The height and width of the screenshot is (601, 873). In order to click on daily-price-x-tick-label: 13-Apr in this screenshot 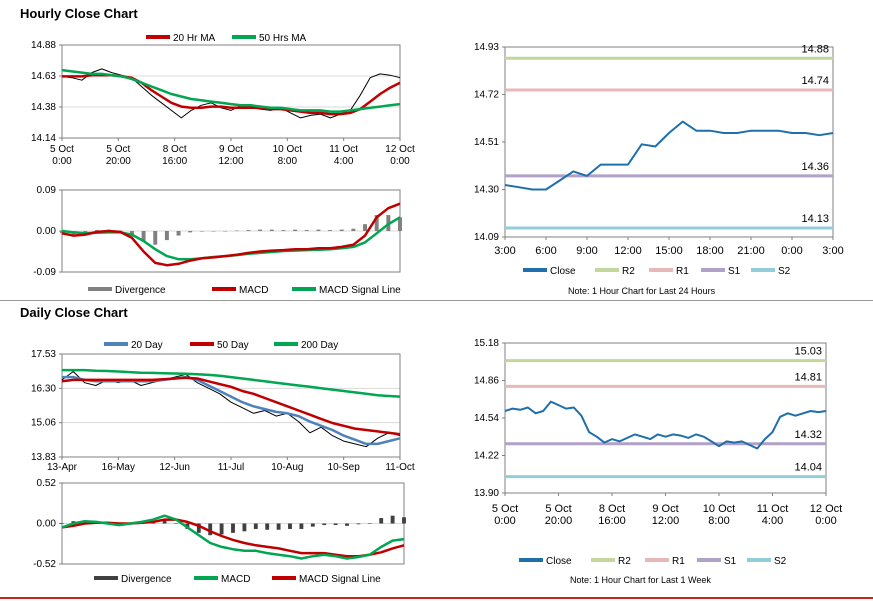, I will do `click(62, 467)`.